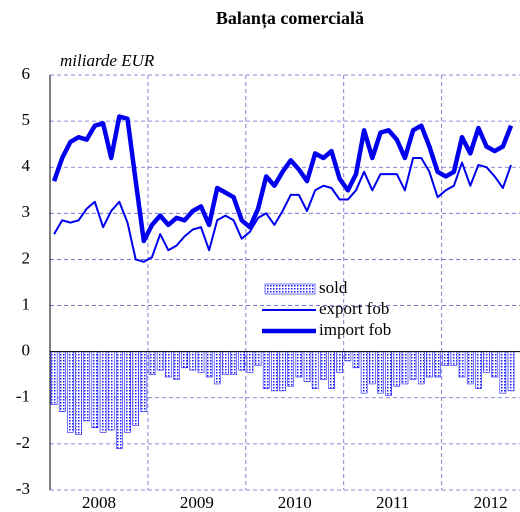  Describe the element at coordinates (290, 289) in the screenshot. I see `legend-swatch` at that location.